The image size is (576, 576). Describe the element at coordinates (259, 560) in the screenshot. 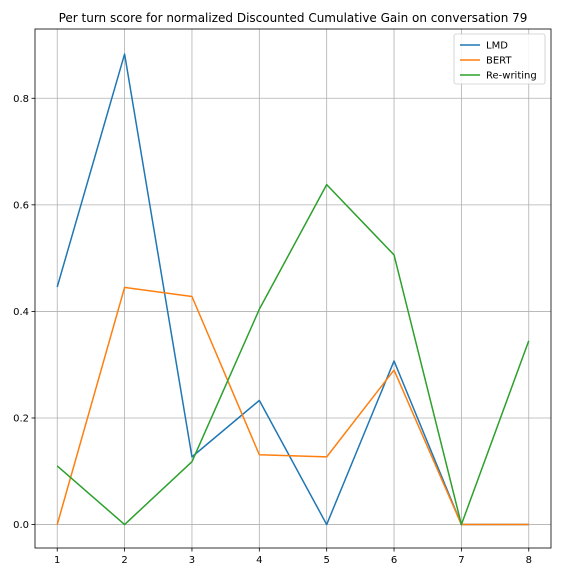

I see `x-tick-label: 4` at that location.